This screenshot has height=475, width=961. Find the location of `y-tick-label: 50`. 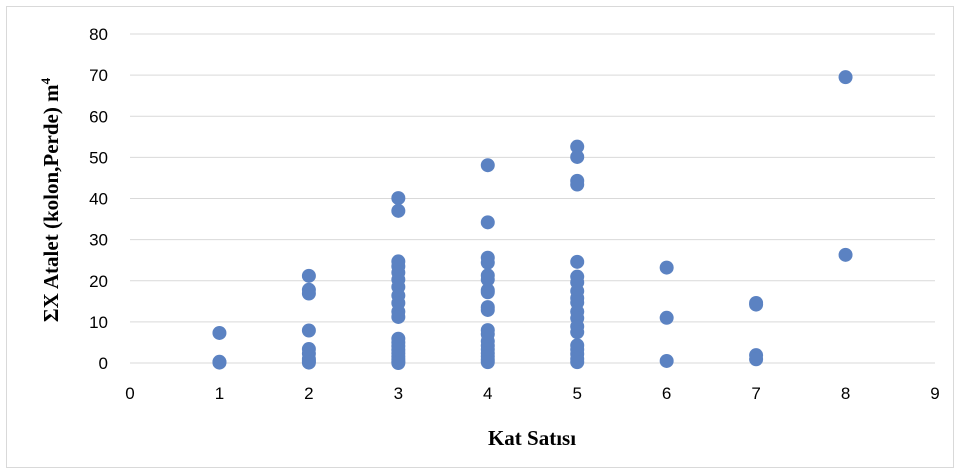

y-tick-label: 50 is located at coordinates (98, 157).